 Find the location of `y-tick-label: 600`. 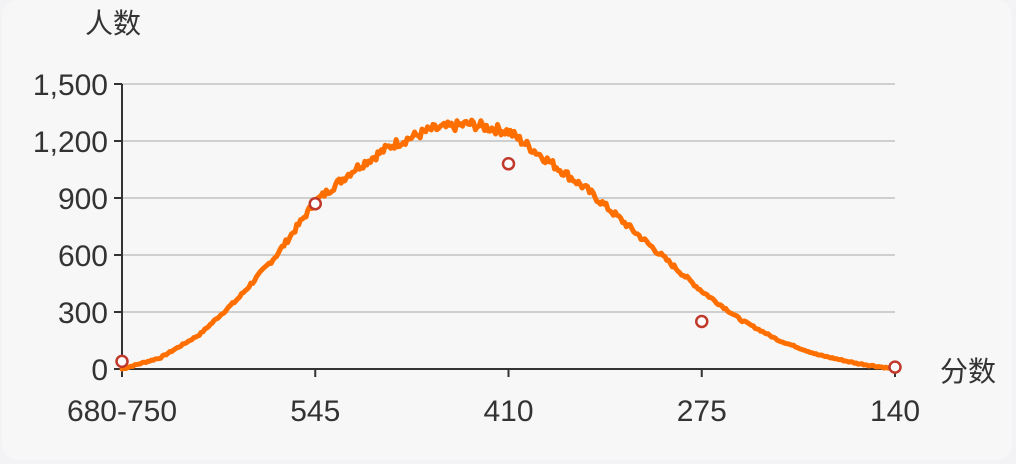

y-tick-label: 600 is located at coordinates (83, 256).